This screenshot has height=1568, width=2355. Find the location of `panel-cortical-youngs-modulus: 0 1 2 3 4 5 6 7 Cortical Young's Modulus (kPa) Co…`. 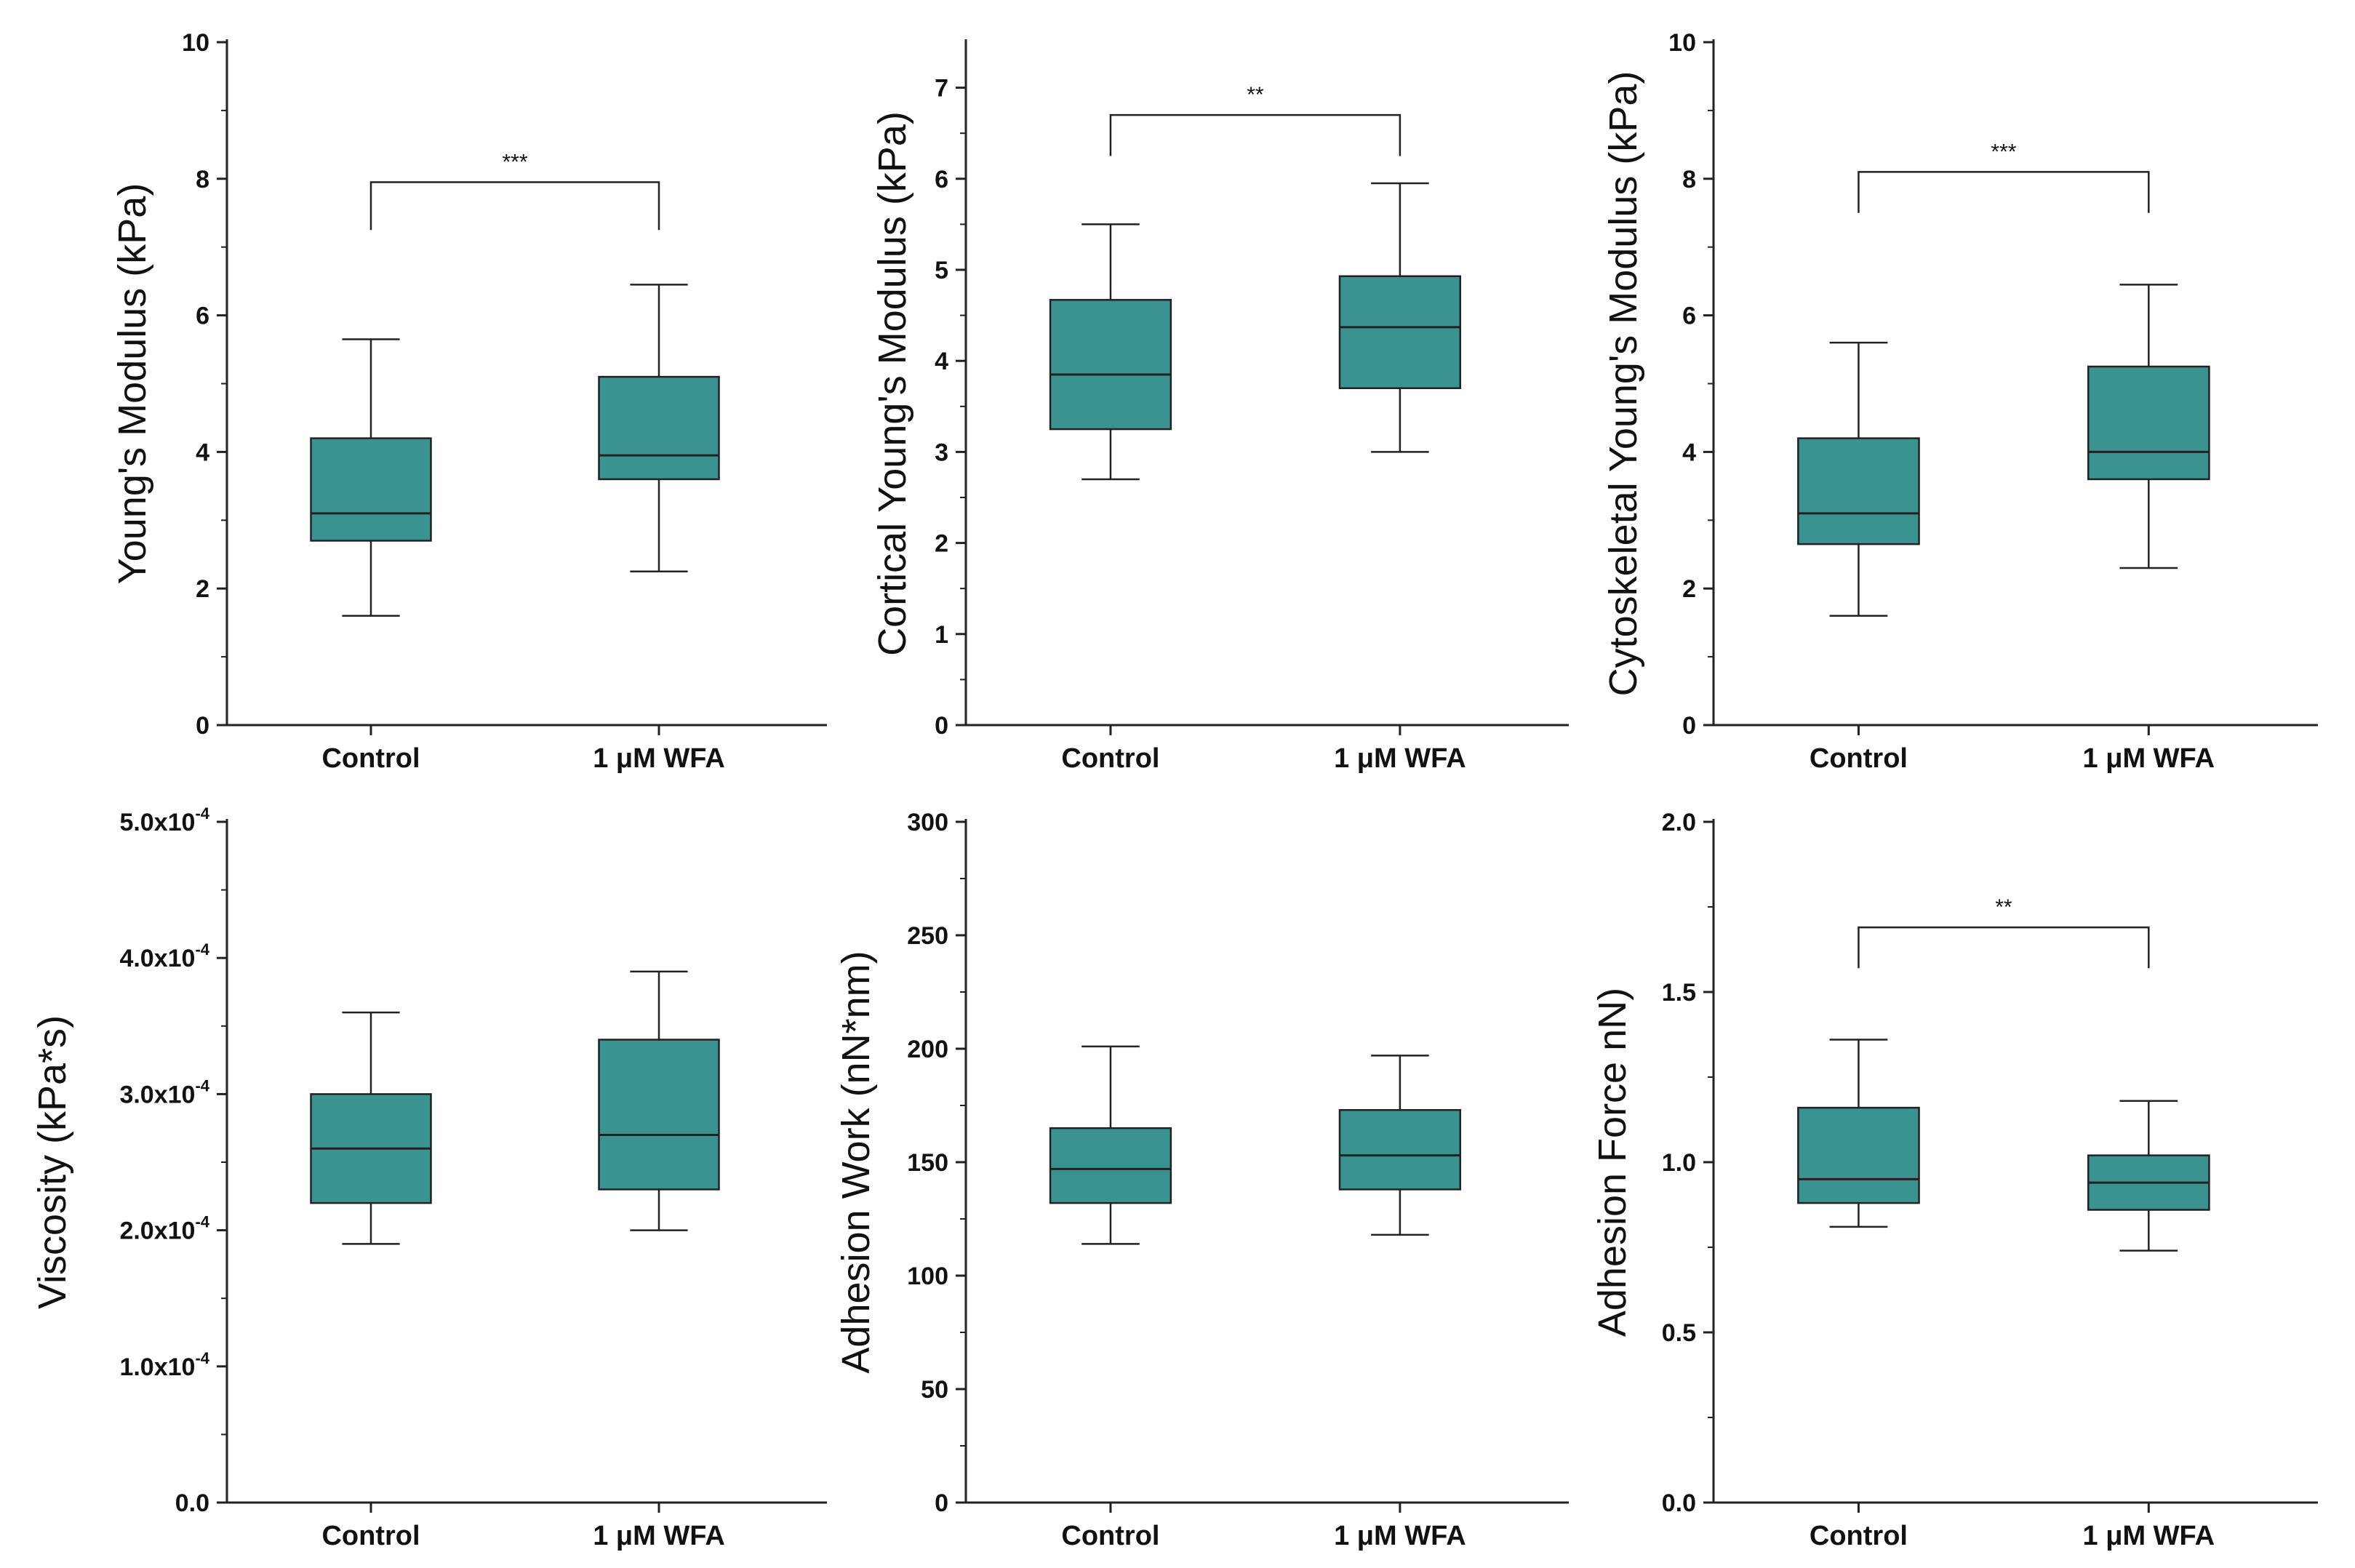

panel-cortical-youngs-modulus: 0 1 2 3 4 5 6 7 Cortical Young's Modulus (kPa) Co… is located at coordinates (1220, 406).